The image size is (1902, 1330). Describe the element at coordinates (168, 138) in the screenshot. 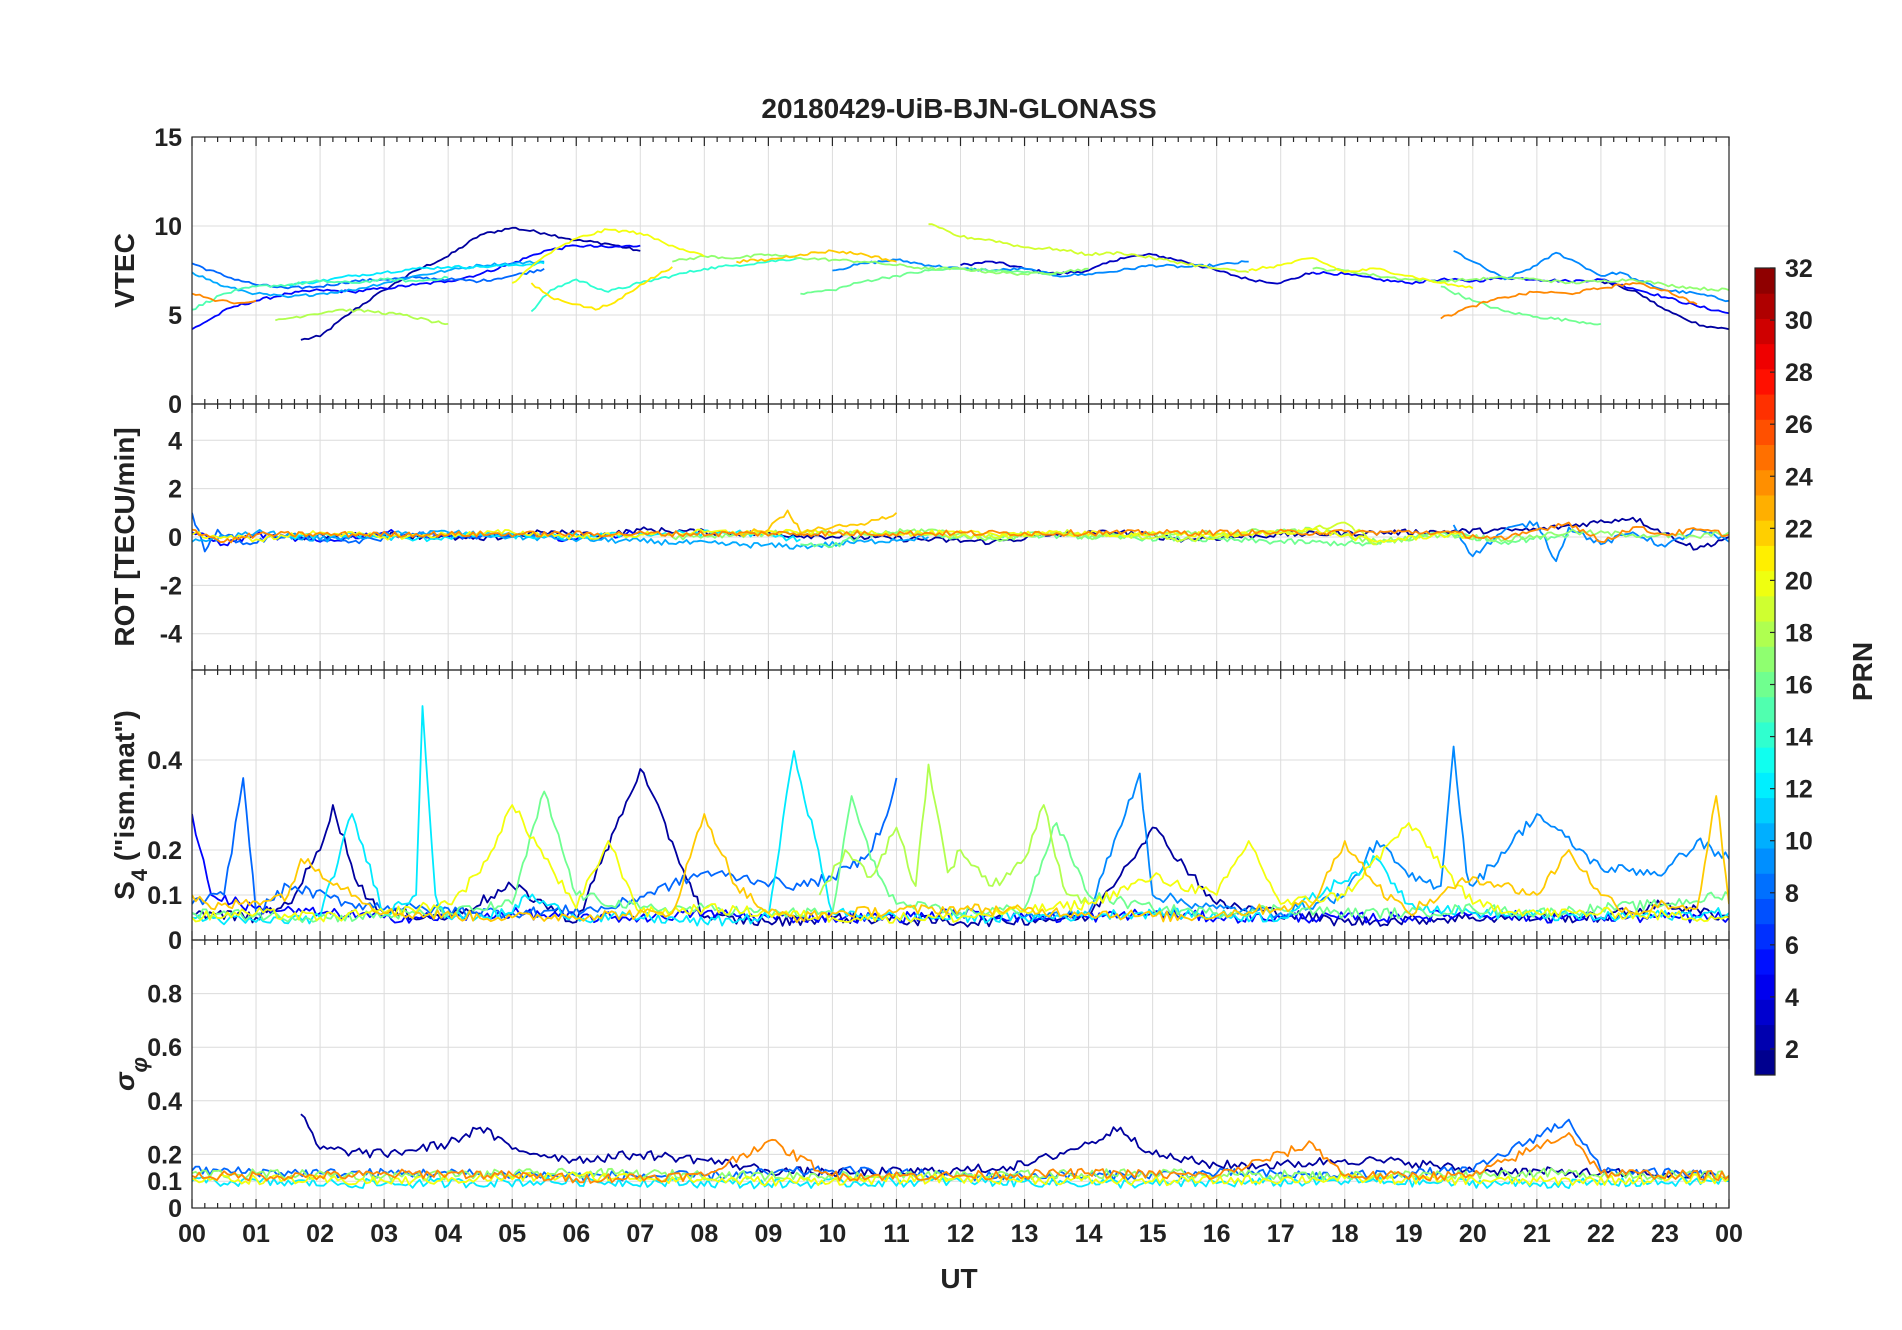

I see `y-tick-label: 15` at that location.